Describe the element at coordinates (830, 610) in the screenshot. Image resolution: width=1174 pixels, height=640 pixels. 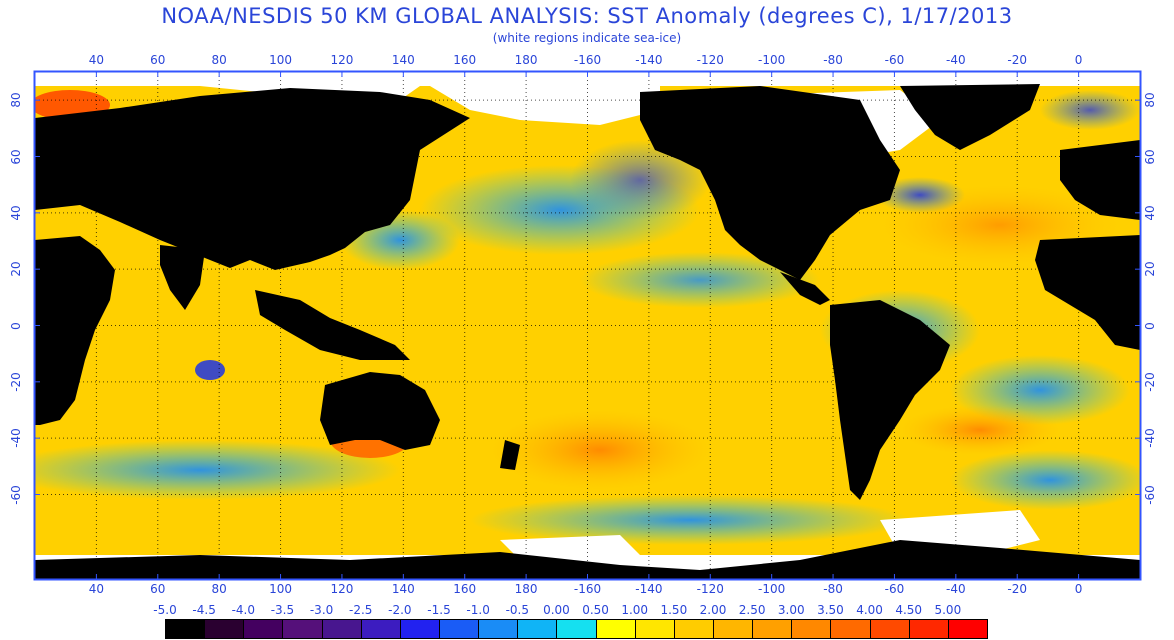
I see `colorbar-label: 3.50` at that location.